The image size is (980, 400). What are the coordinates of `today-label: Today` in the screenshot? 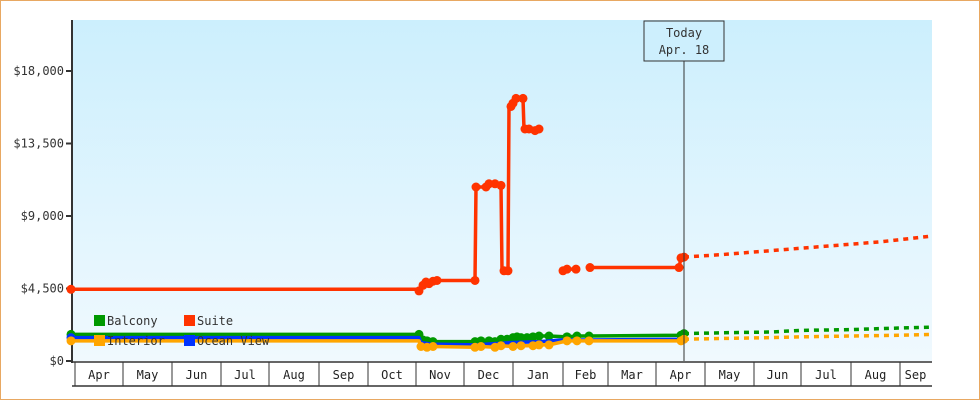 It's located at (684, 33).